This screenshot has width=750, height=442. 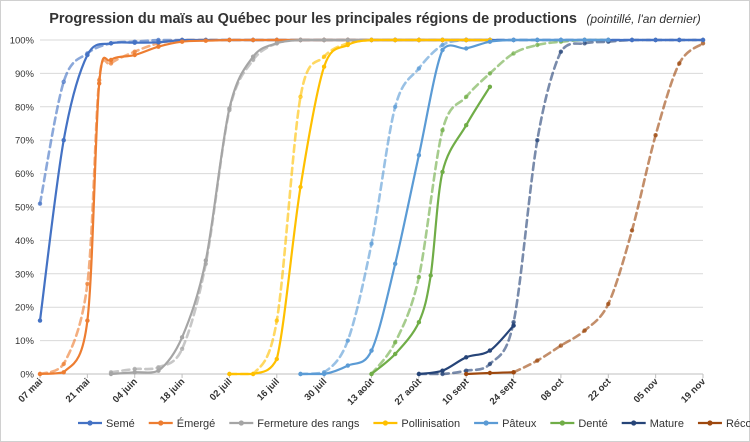 What do you see at coordinates (466, 350) in the screenshot?
I see `series-mature-current` at bounding box center [466, 350].